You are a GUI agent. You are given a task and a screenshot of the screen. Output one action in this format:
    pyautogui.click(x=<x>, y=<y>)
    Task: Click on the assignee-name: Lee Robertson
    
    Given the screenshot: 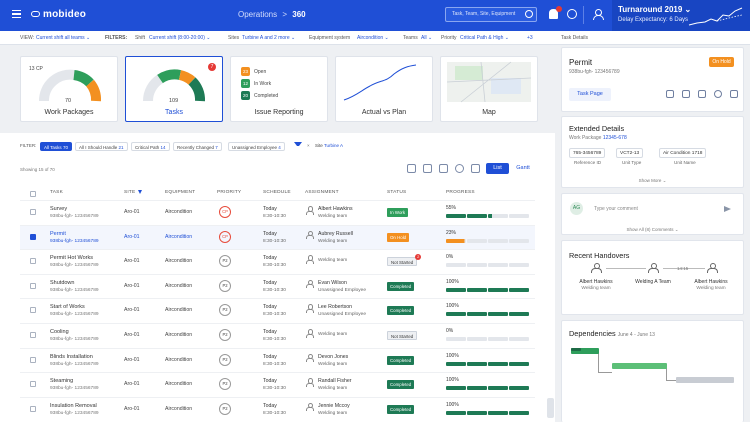 What is the action you would take?
    pyautogui.click(x=335, y=307)
    